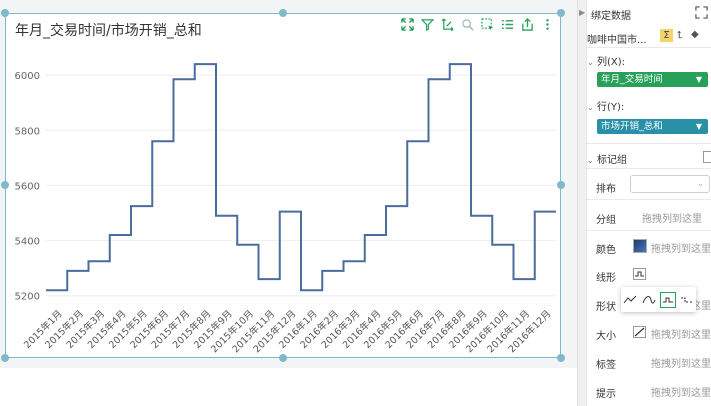 The height and width of the screenshot is (406, 711). What do you see at coordinates (5, 13) in the screenshot?
I see `resize-handle-tl` at bounding box center [5, 13].